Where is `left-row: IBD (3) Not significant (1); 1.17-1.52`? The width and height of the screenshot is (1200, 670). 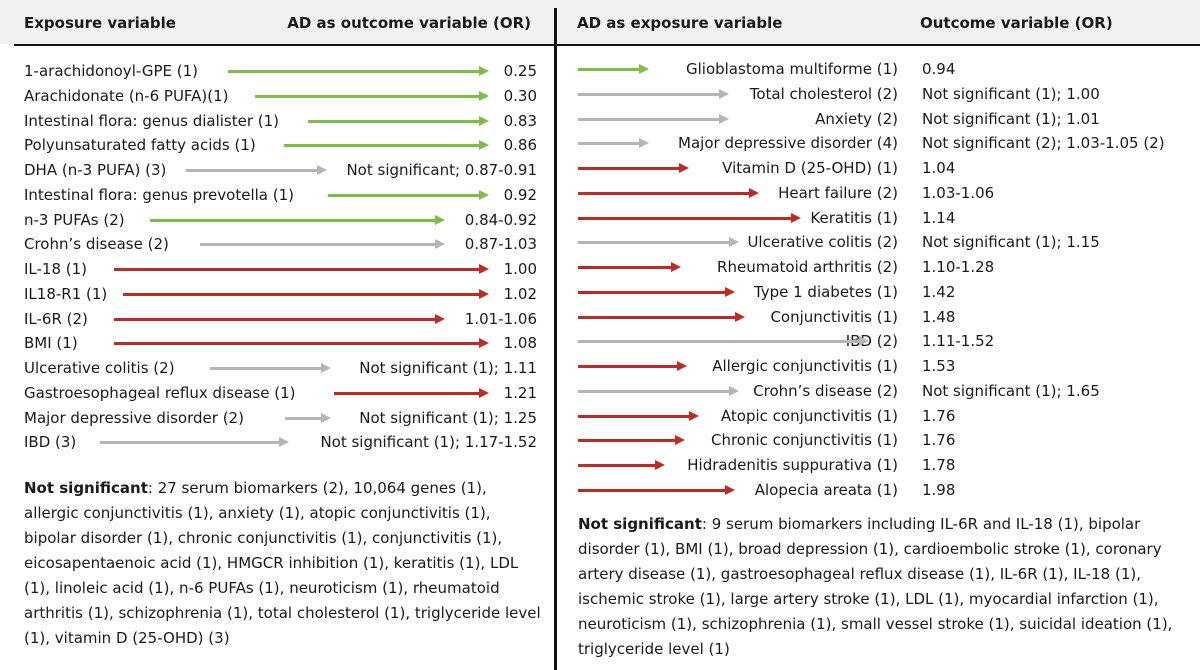 left-row: IBD (3) Not significant (1); 1.17-1.52 is located at coordinates (600, 442).